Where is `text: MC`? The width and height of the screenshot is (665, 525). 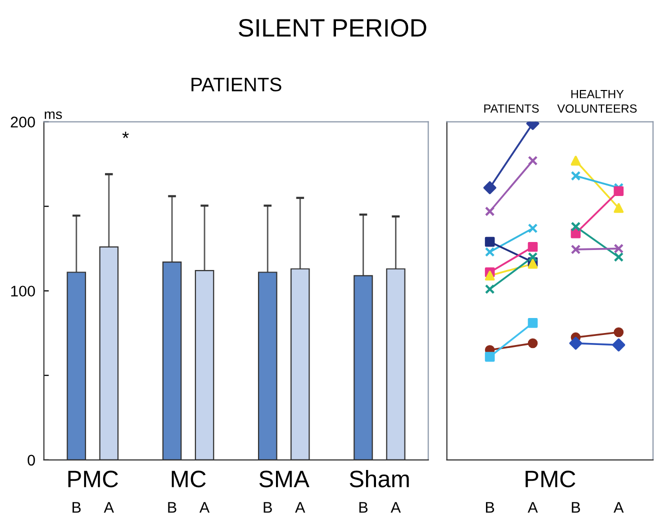
text: MC is located at coordinates (189, 479).